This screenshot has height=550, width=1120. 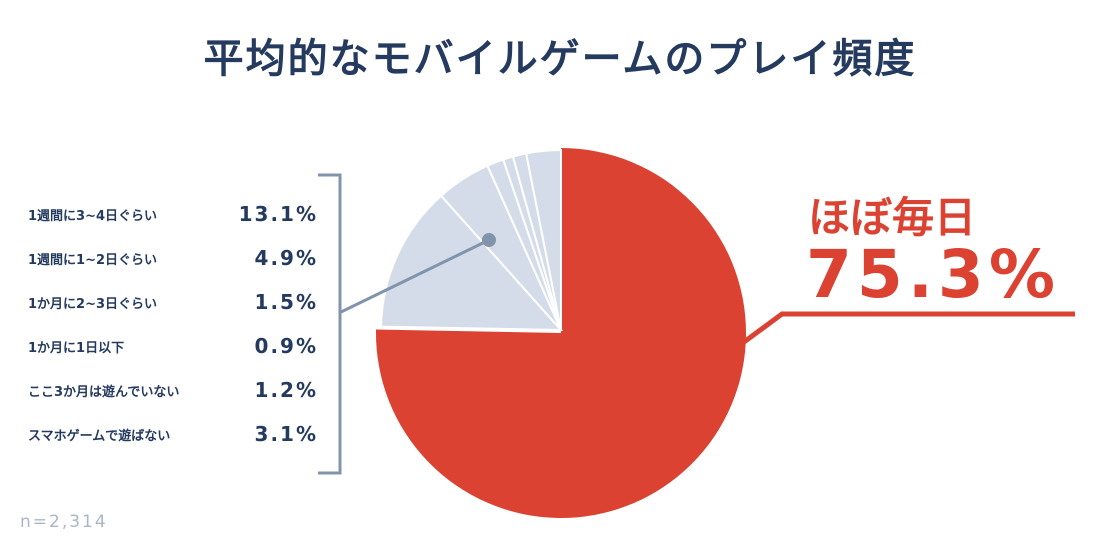 I want to click on legend-value: 3.1%, so click(x=286, y=434).